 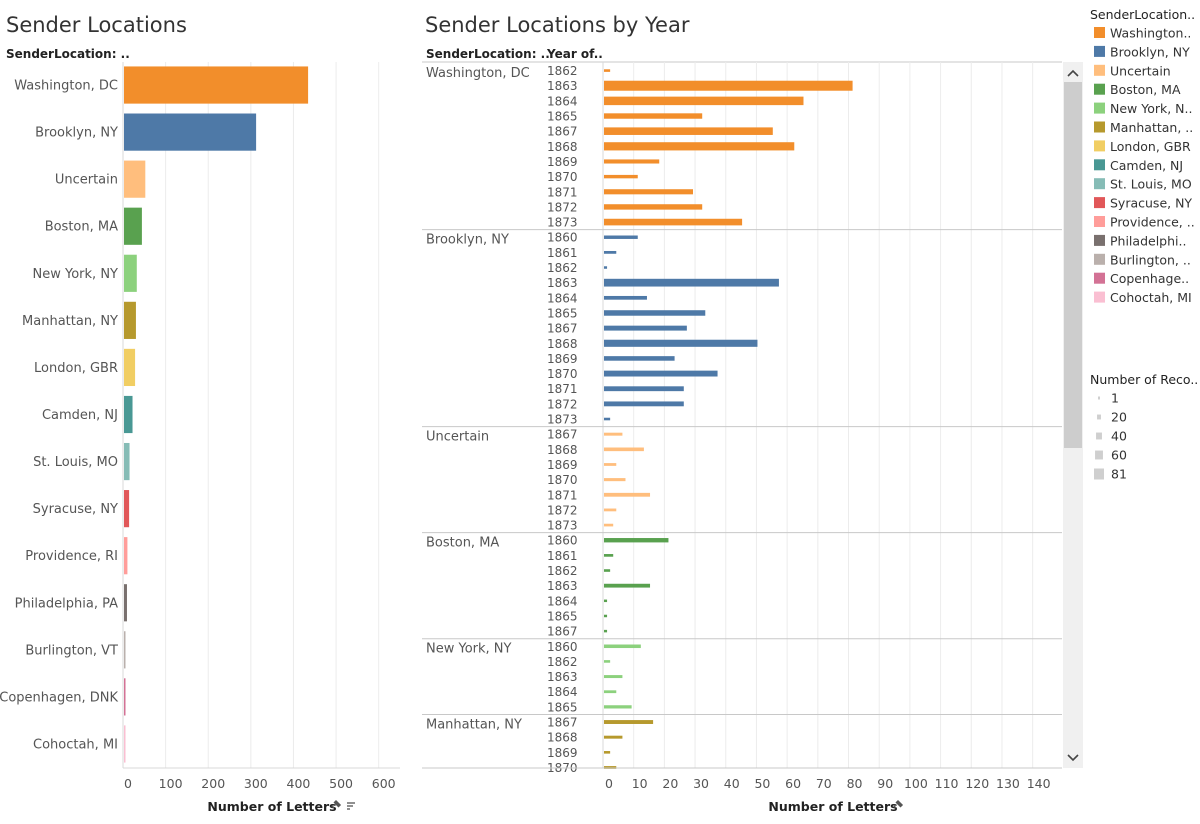 I want to click on legend-item-label: Camden, NJ, so click(x=1146, y=165).